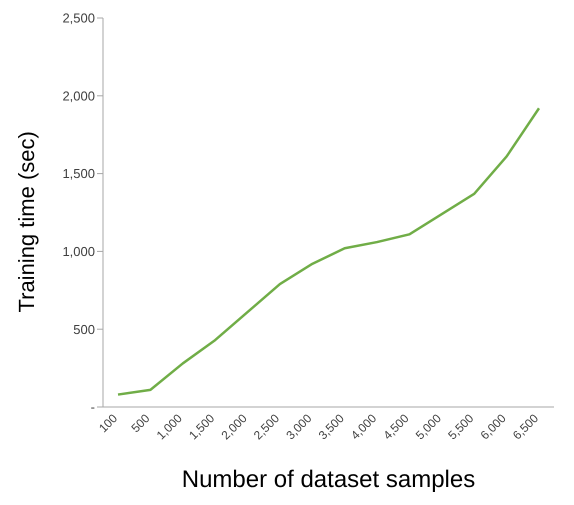 This screenshot has height=505, width=574. I want to click on y-tick-label: -, so click(92, 407).